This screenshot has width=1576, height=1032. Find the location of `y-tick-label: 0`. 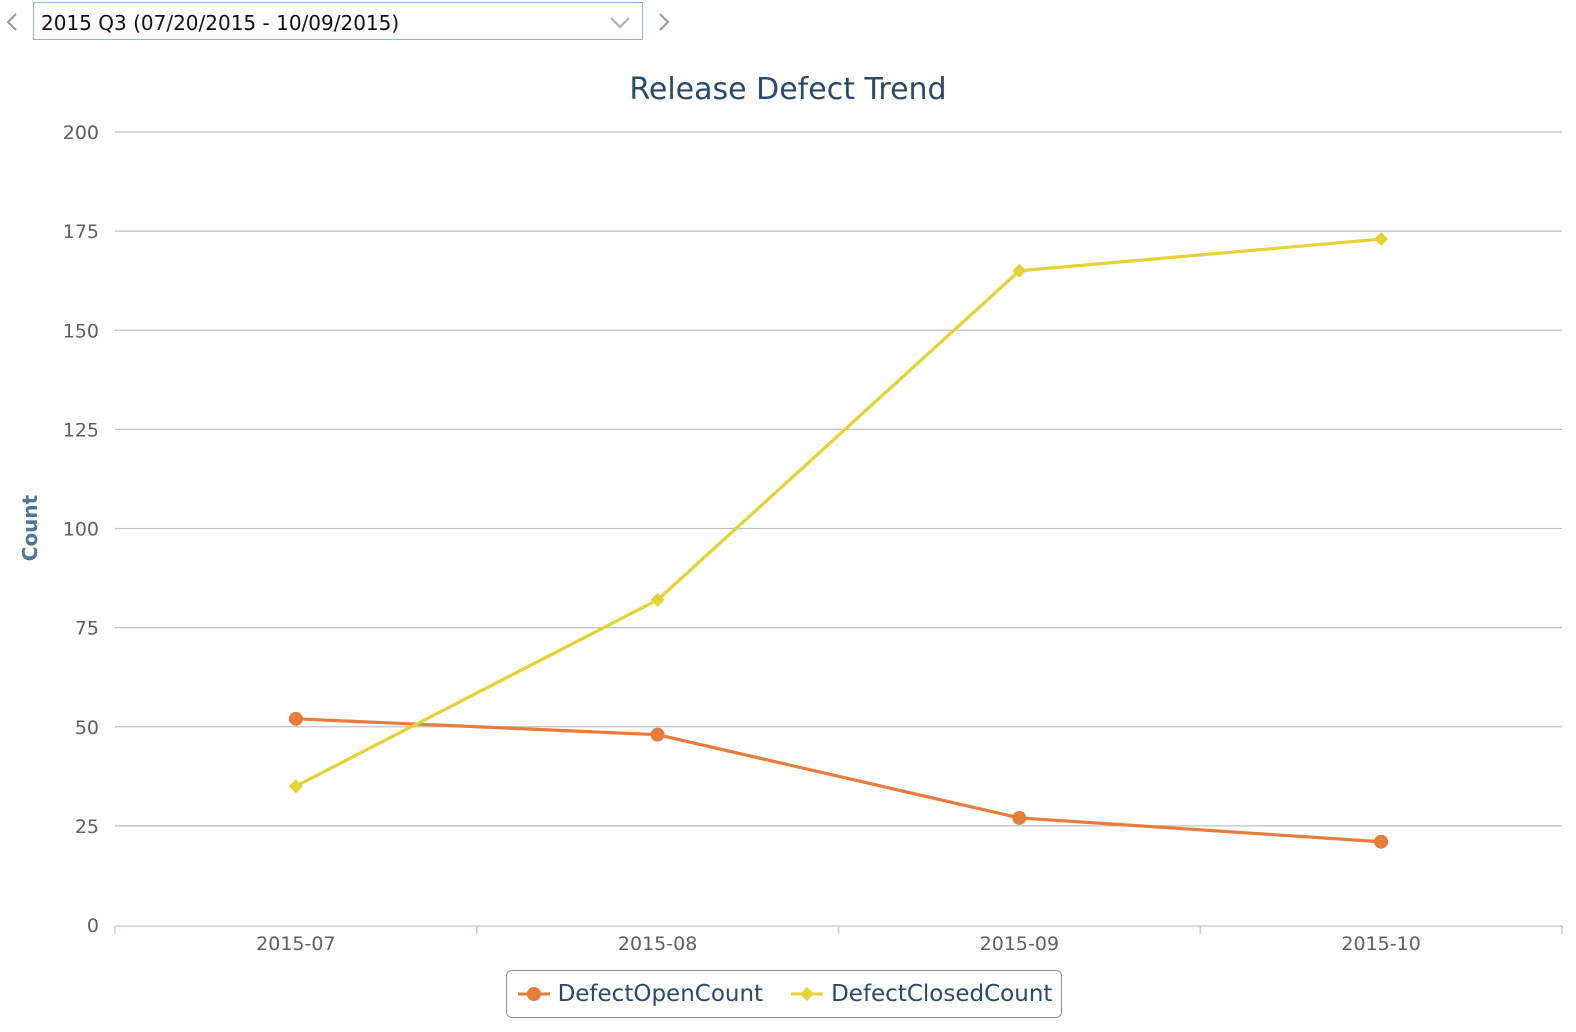

y-tick-label: 0 is located at coordinates (93, 926).